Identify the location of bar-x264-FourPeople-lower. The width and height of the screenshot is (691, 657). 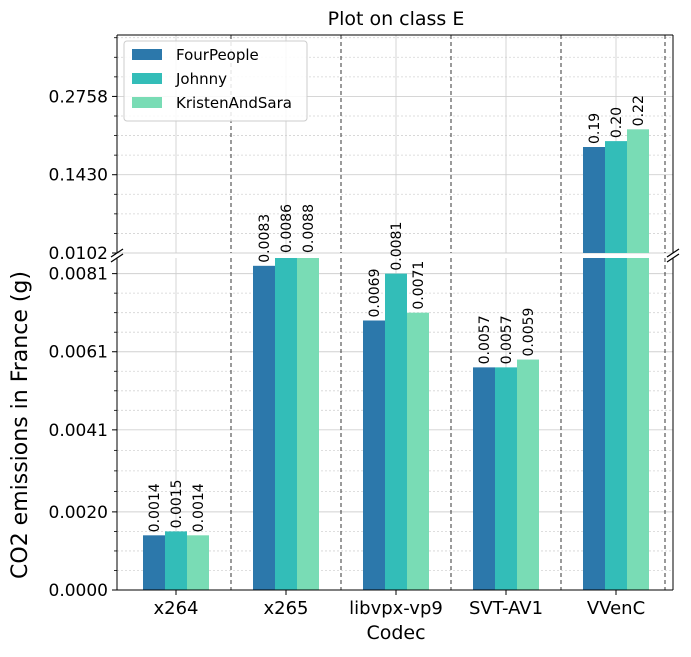
(154, 562).